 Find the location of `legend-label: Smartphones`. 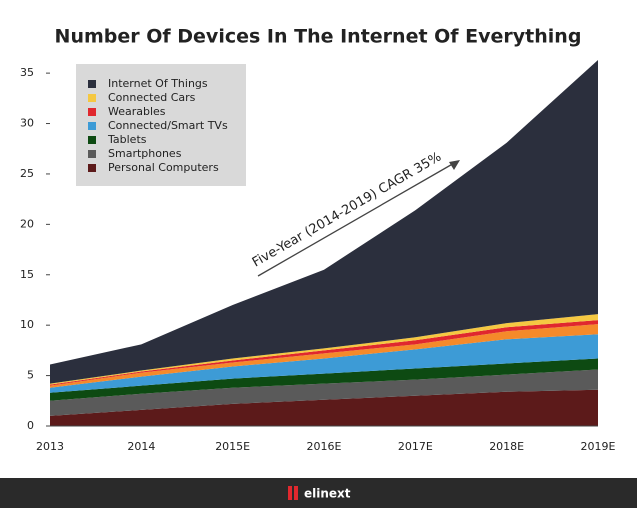

legend-label: Smartphones is located at coordinates (145, 153).